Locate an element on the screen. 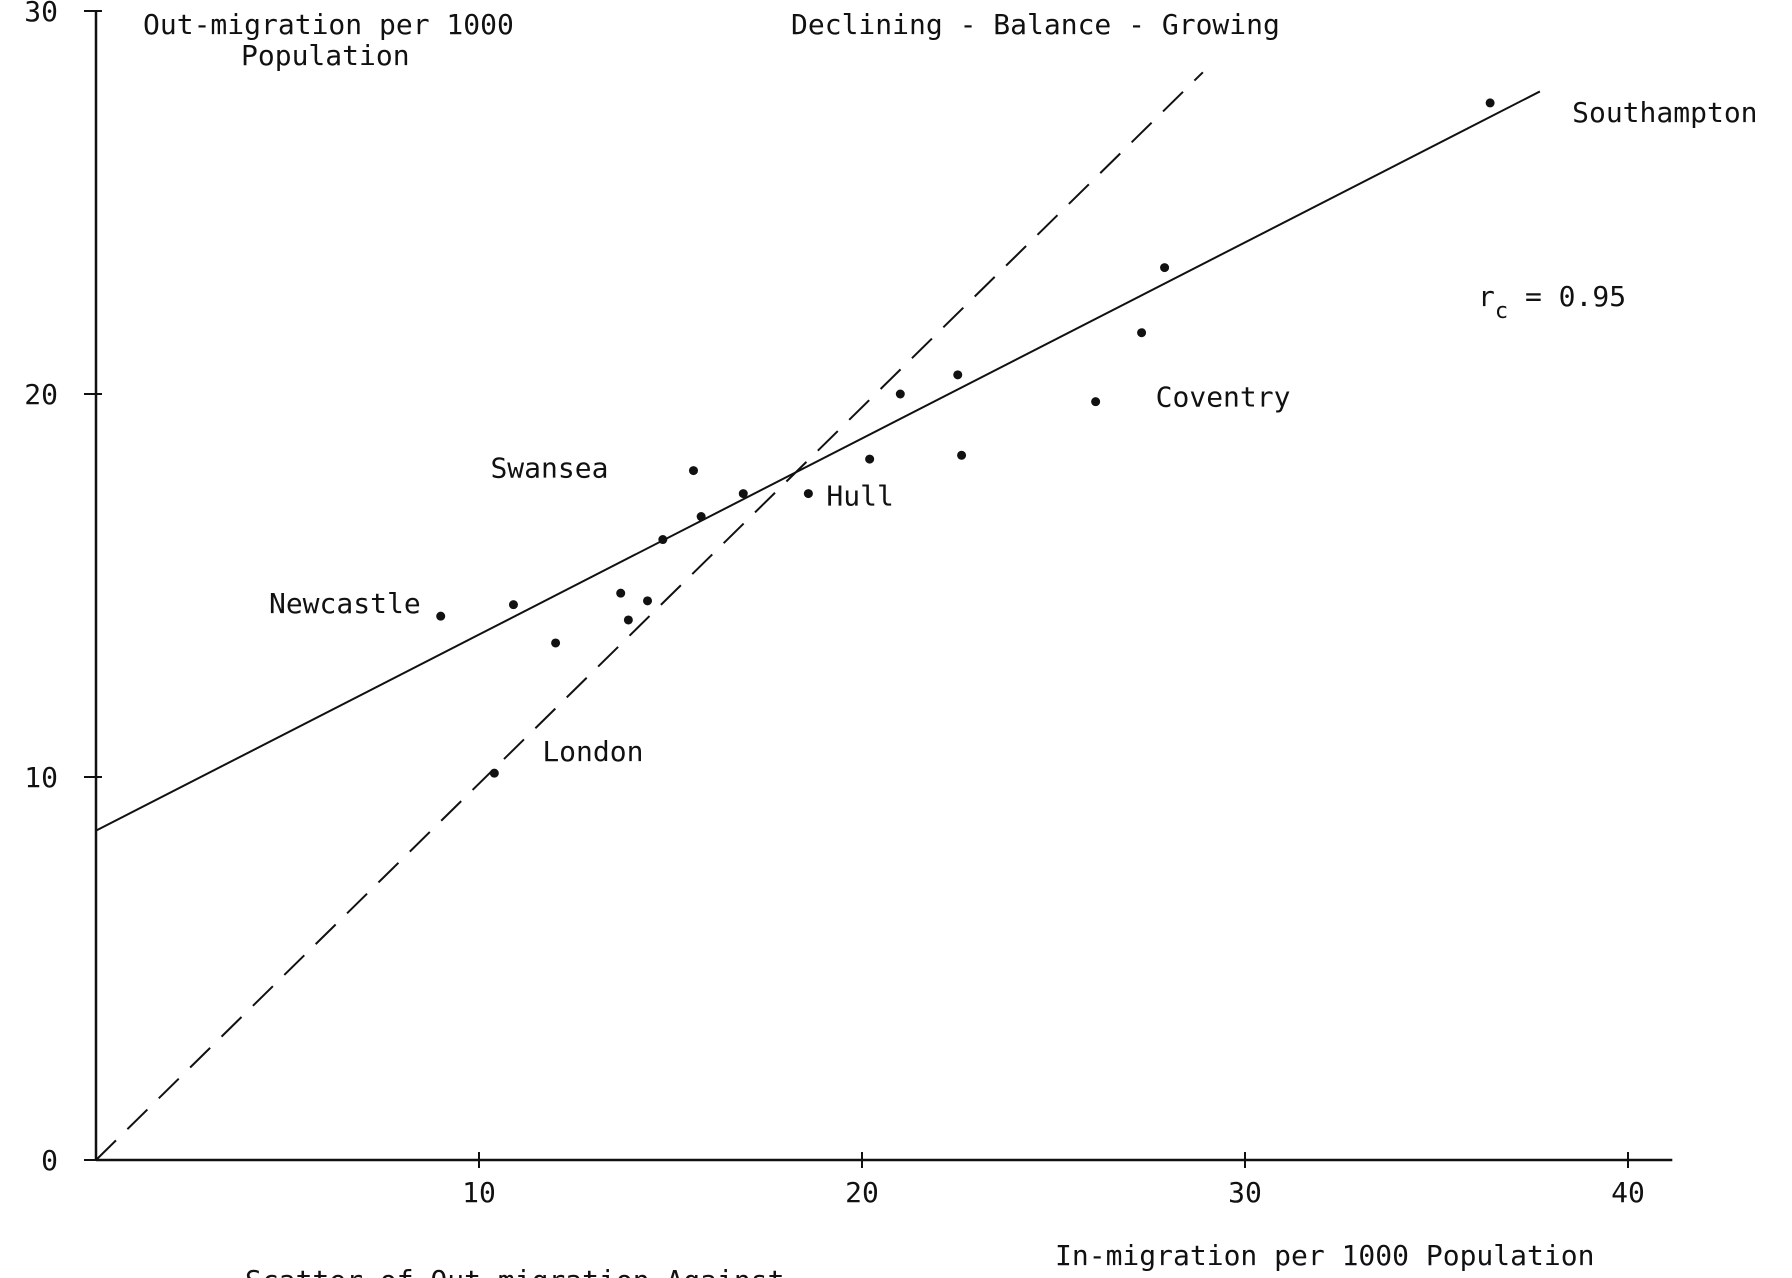 The height and width of the screenshot is (1278, 1792). x-axis-label: In-migration per 1000 Population is located at coordinates (1324, 1255).